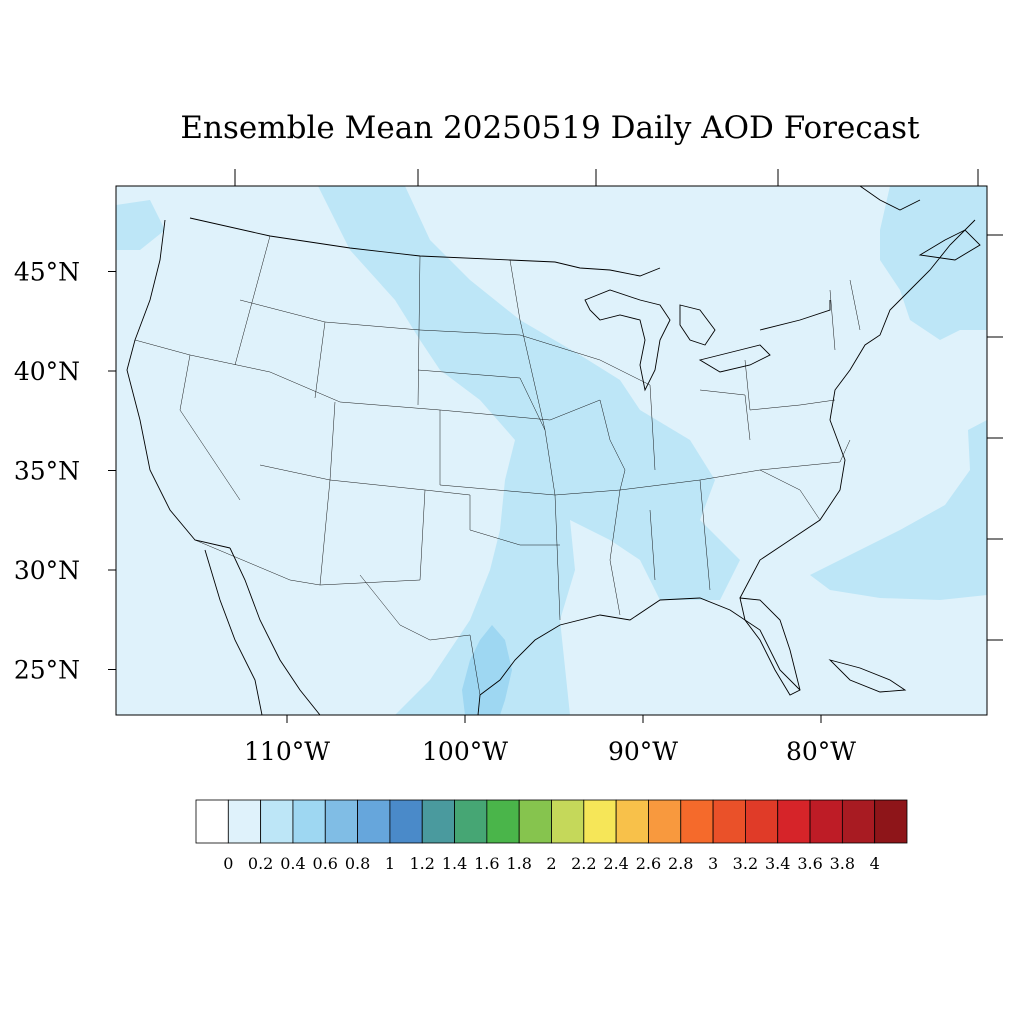  Describe the element at coordinates (425, 247) in the screenshot. I see `northern-border` at that location.